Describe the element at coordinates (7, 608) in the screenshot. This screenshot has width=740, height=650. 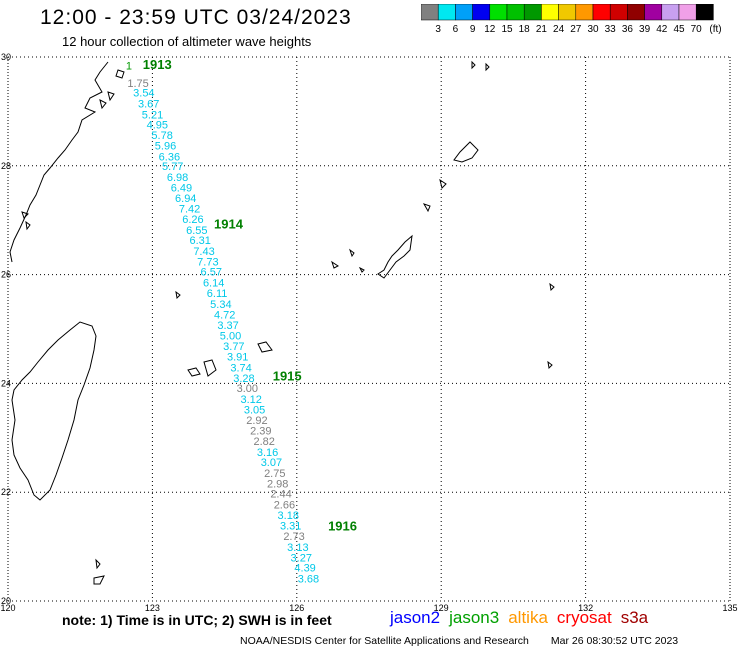
I see `longitude-tick-label: 120` at that location.